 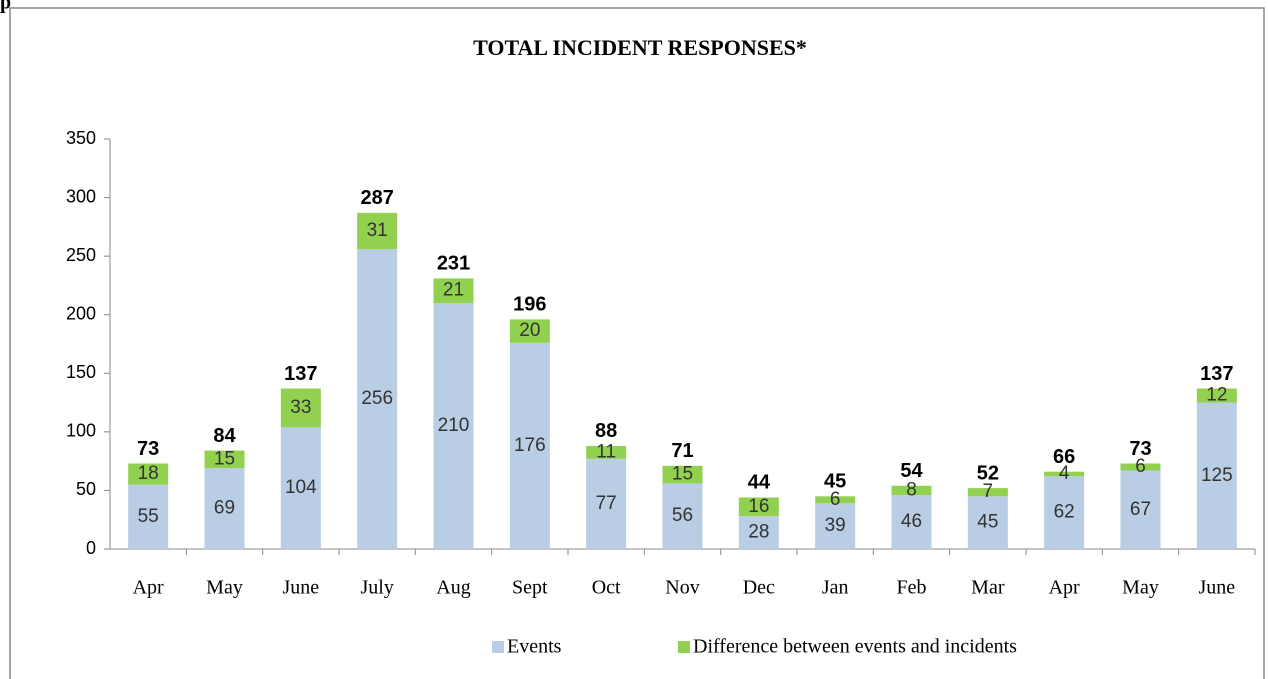 I want to click on segment-label: 4, so click(x=1064, y=473).